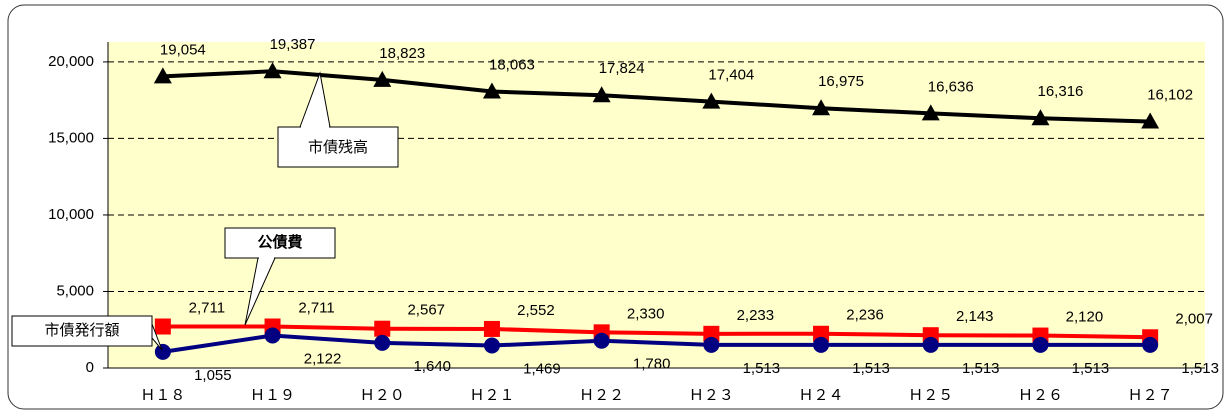 This screenshot has height=419, width=1231. Describe the element at coordinates (162, 395) in the screenshot. I see `x-tick-label: Ｈ１８` at that location.